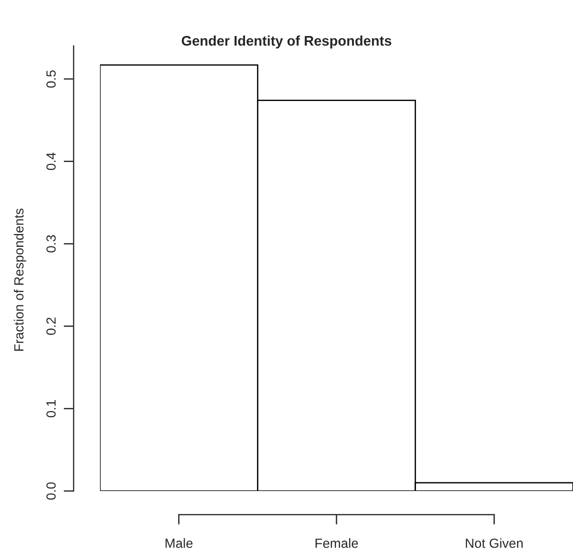 The height and width of the screenshot is (550, 573). I want to click on x-tick-label: Male, so click(179, 543).